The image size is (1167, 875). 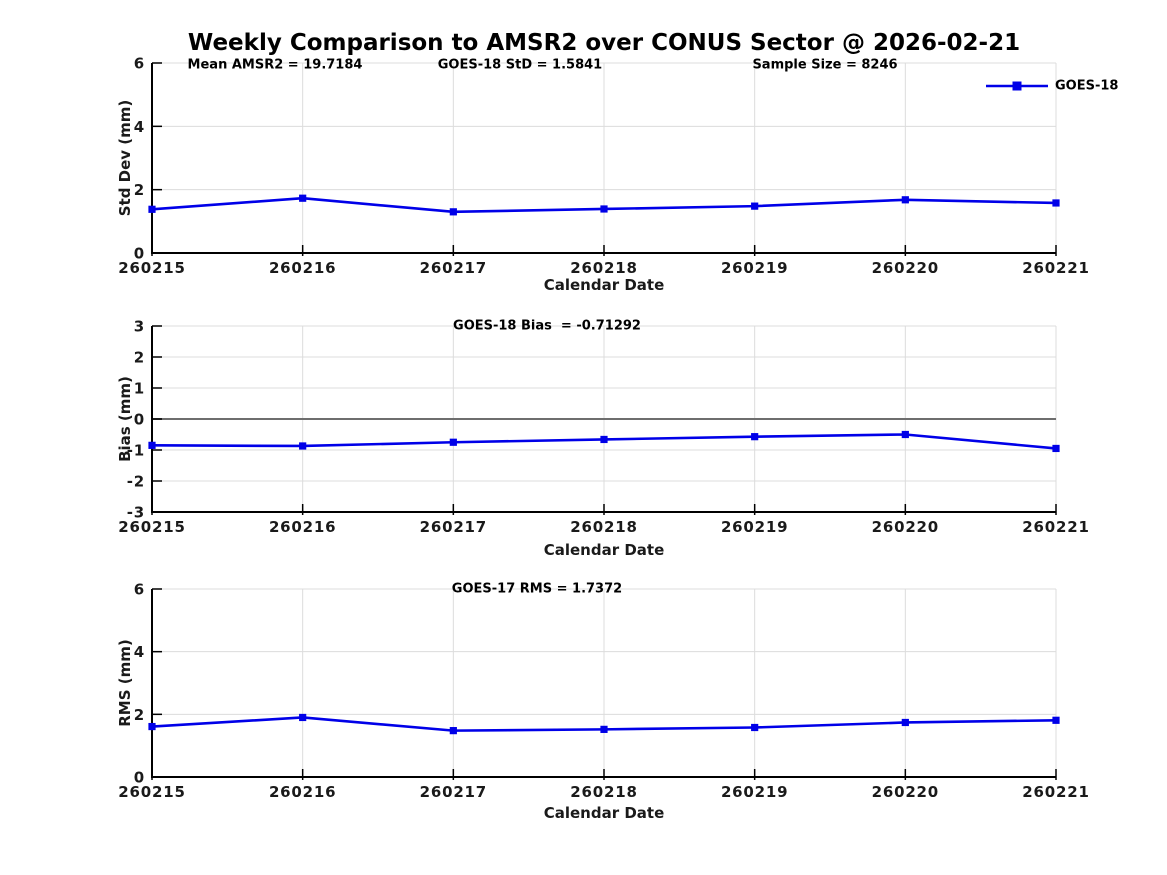 I want to click on annotation-goes18-bias: GOES-18 Bias = -0.71292, so click(x=547, y=326).